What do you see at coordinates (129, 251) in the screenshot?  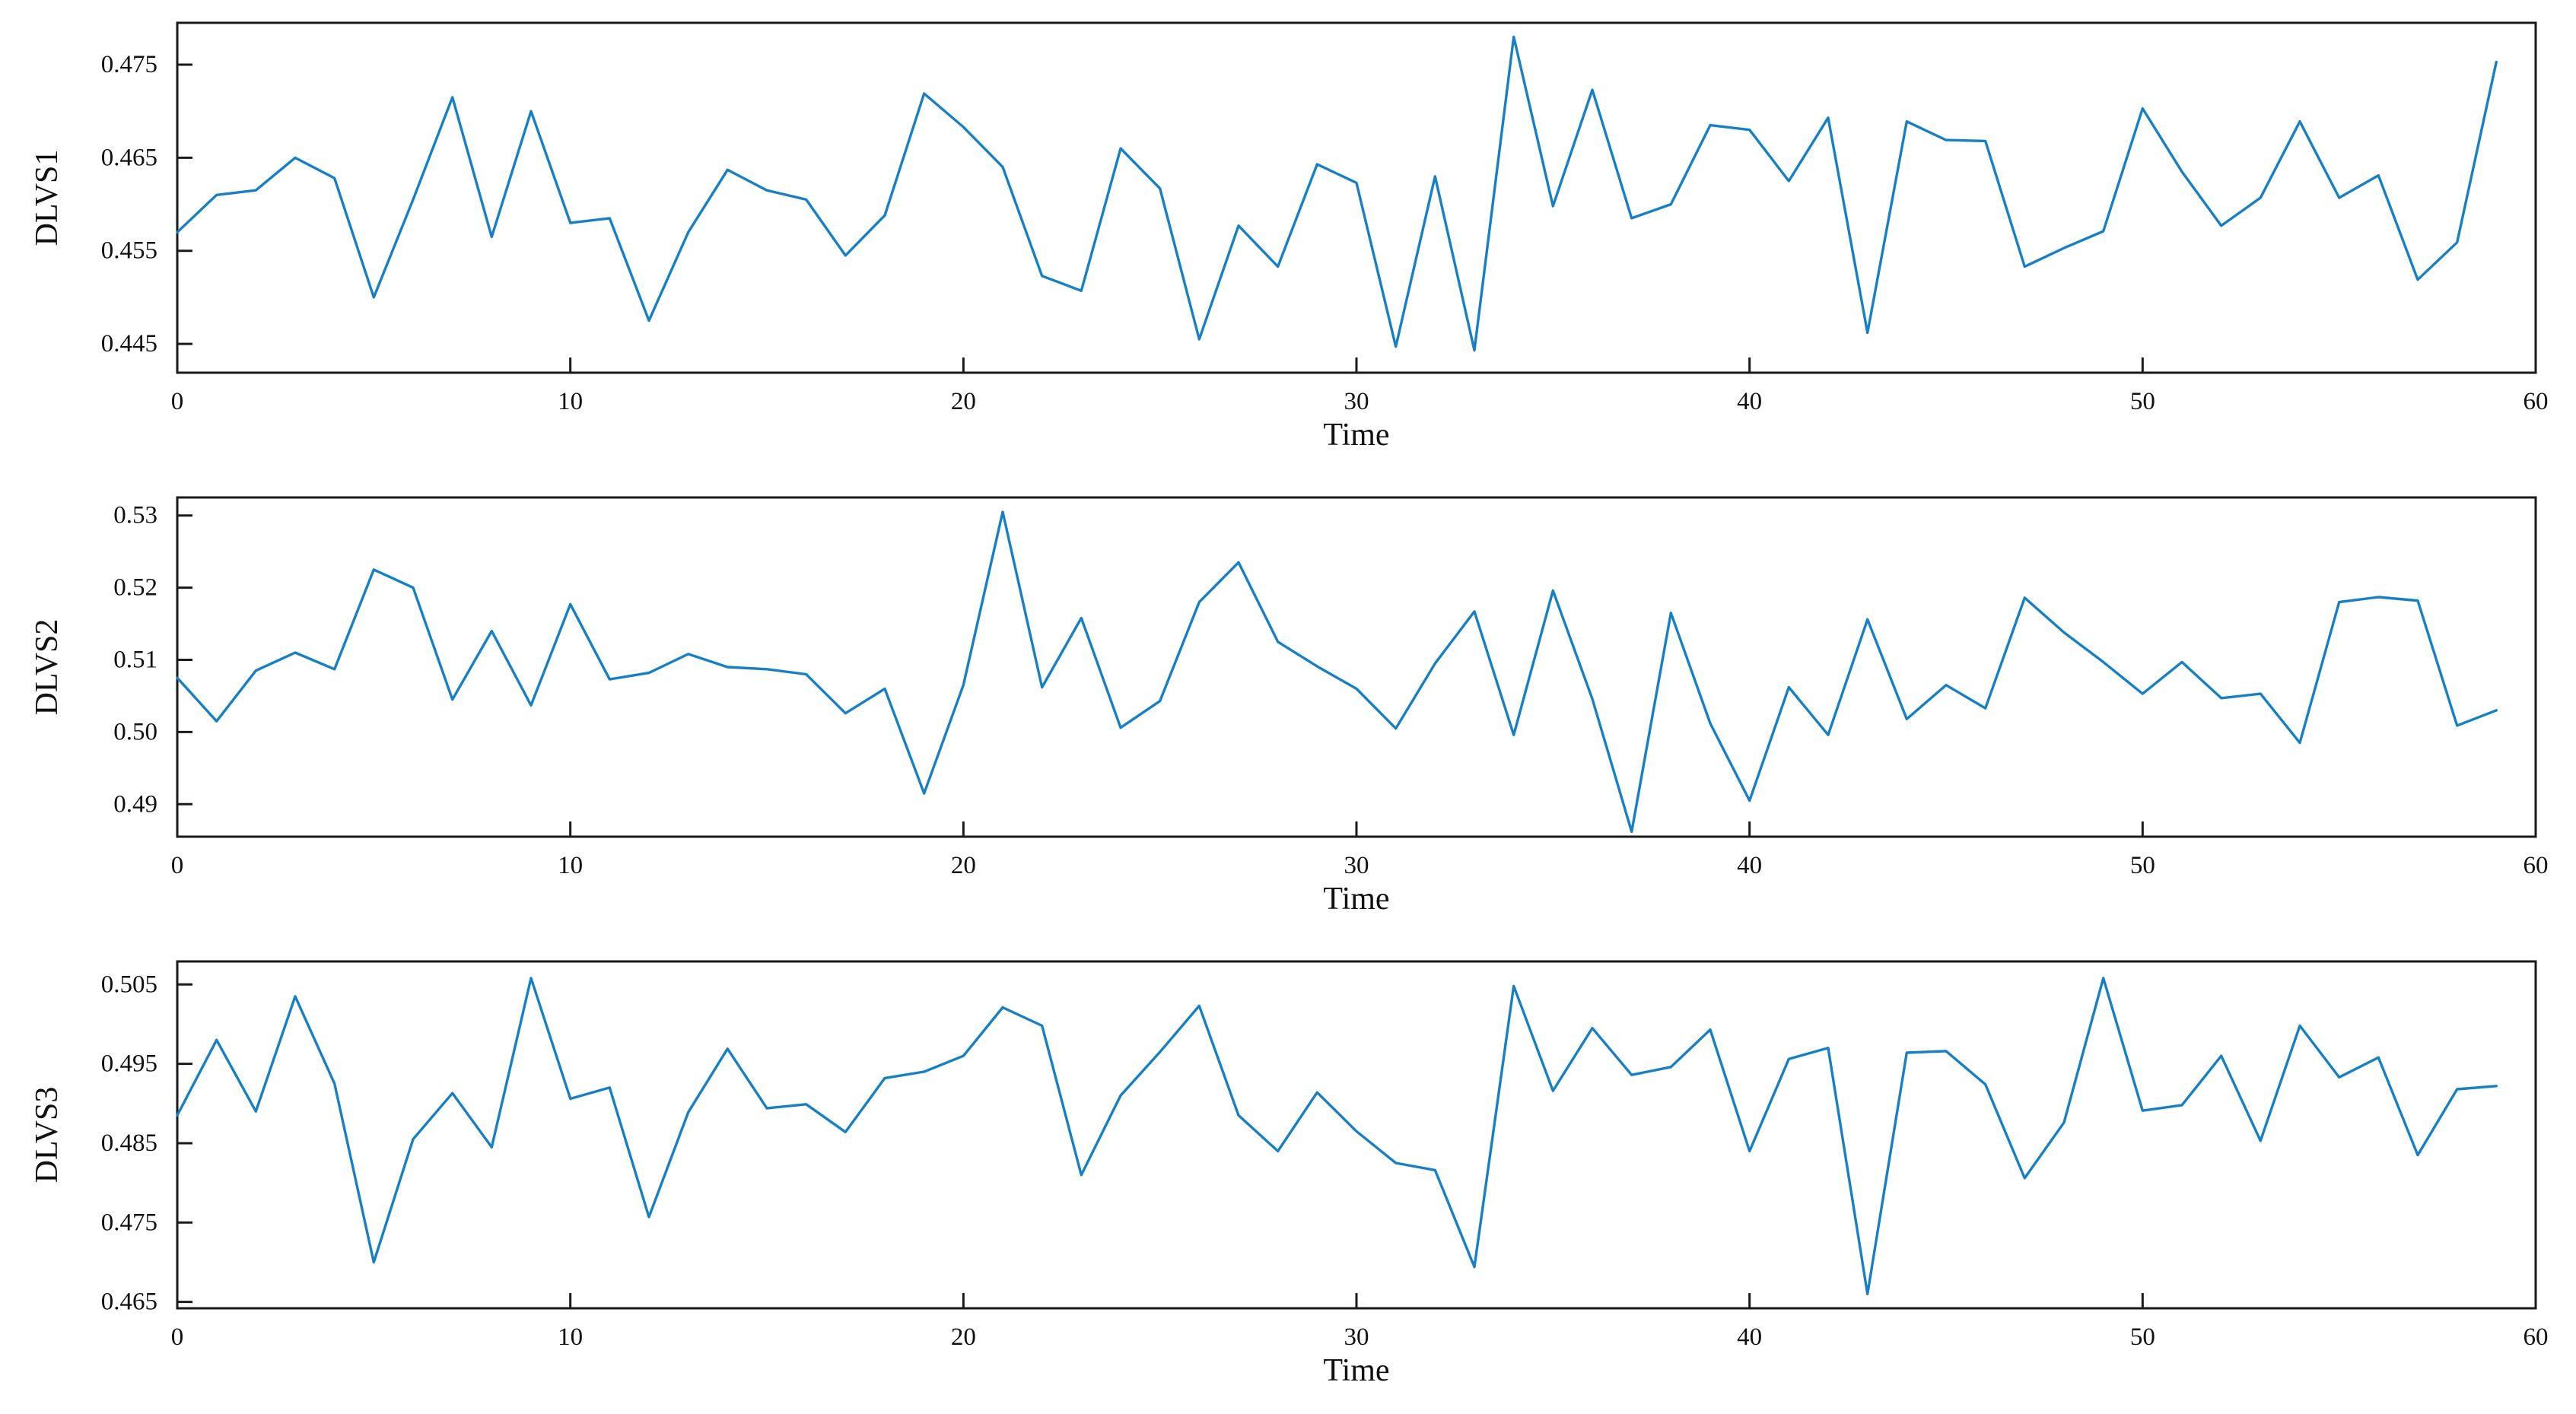 I see `y-tick-label: 0.455` at bounding box center [129, 251].